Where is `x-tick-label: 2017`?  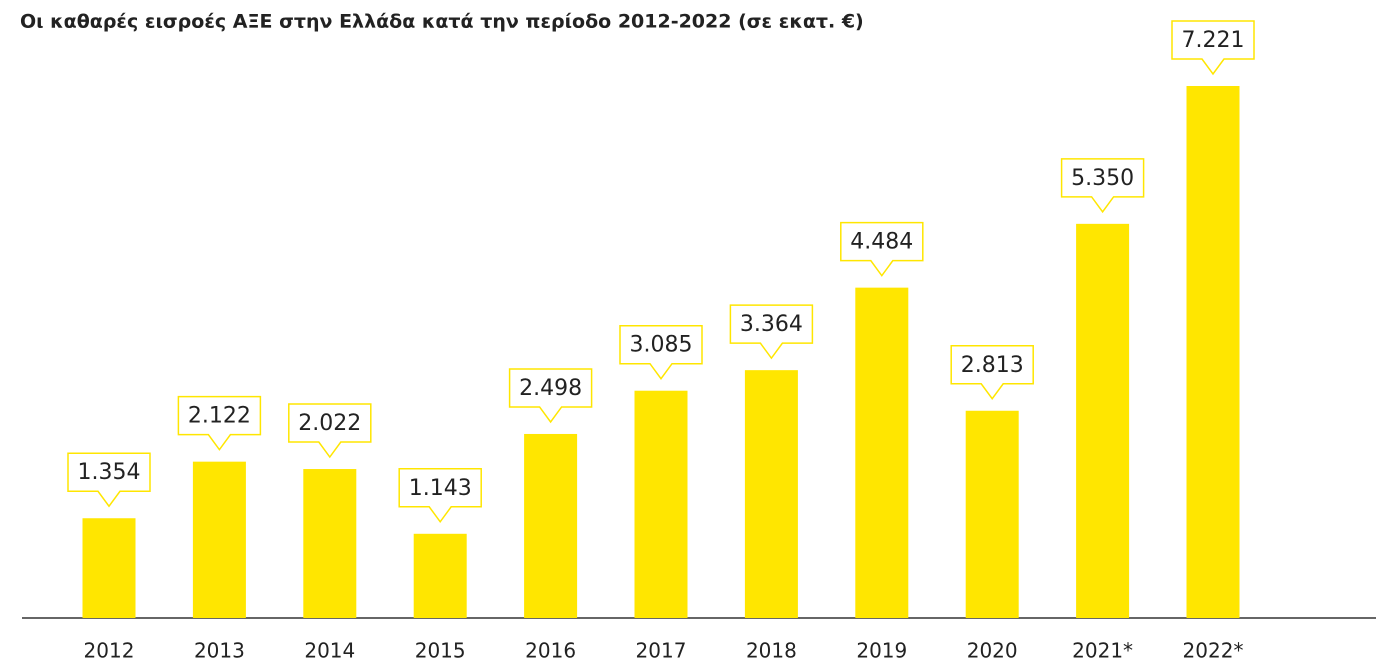 x-tick-label: 2017 is located at coordinates (661, 650).